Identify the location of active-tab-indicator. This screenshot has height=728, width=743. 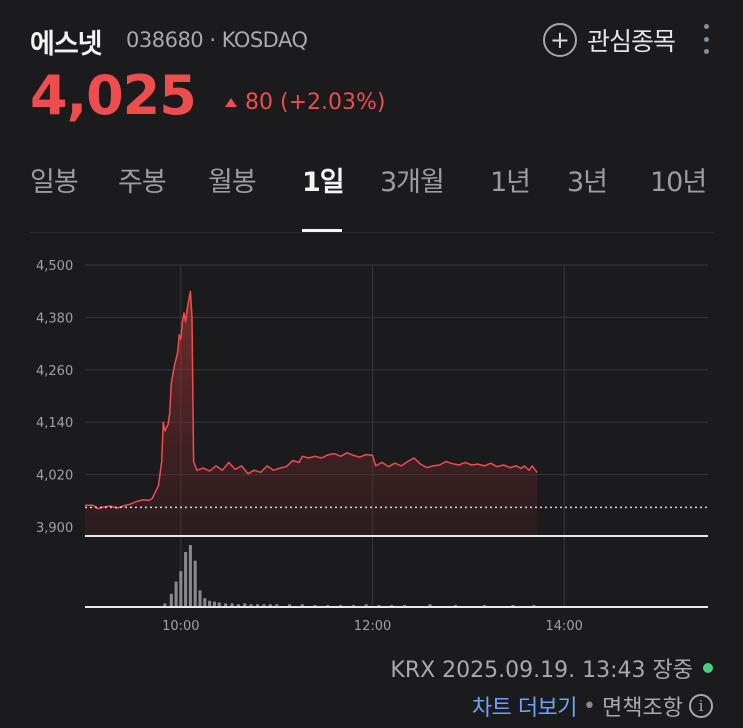
(322, 230).